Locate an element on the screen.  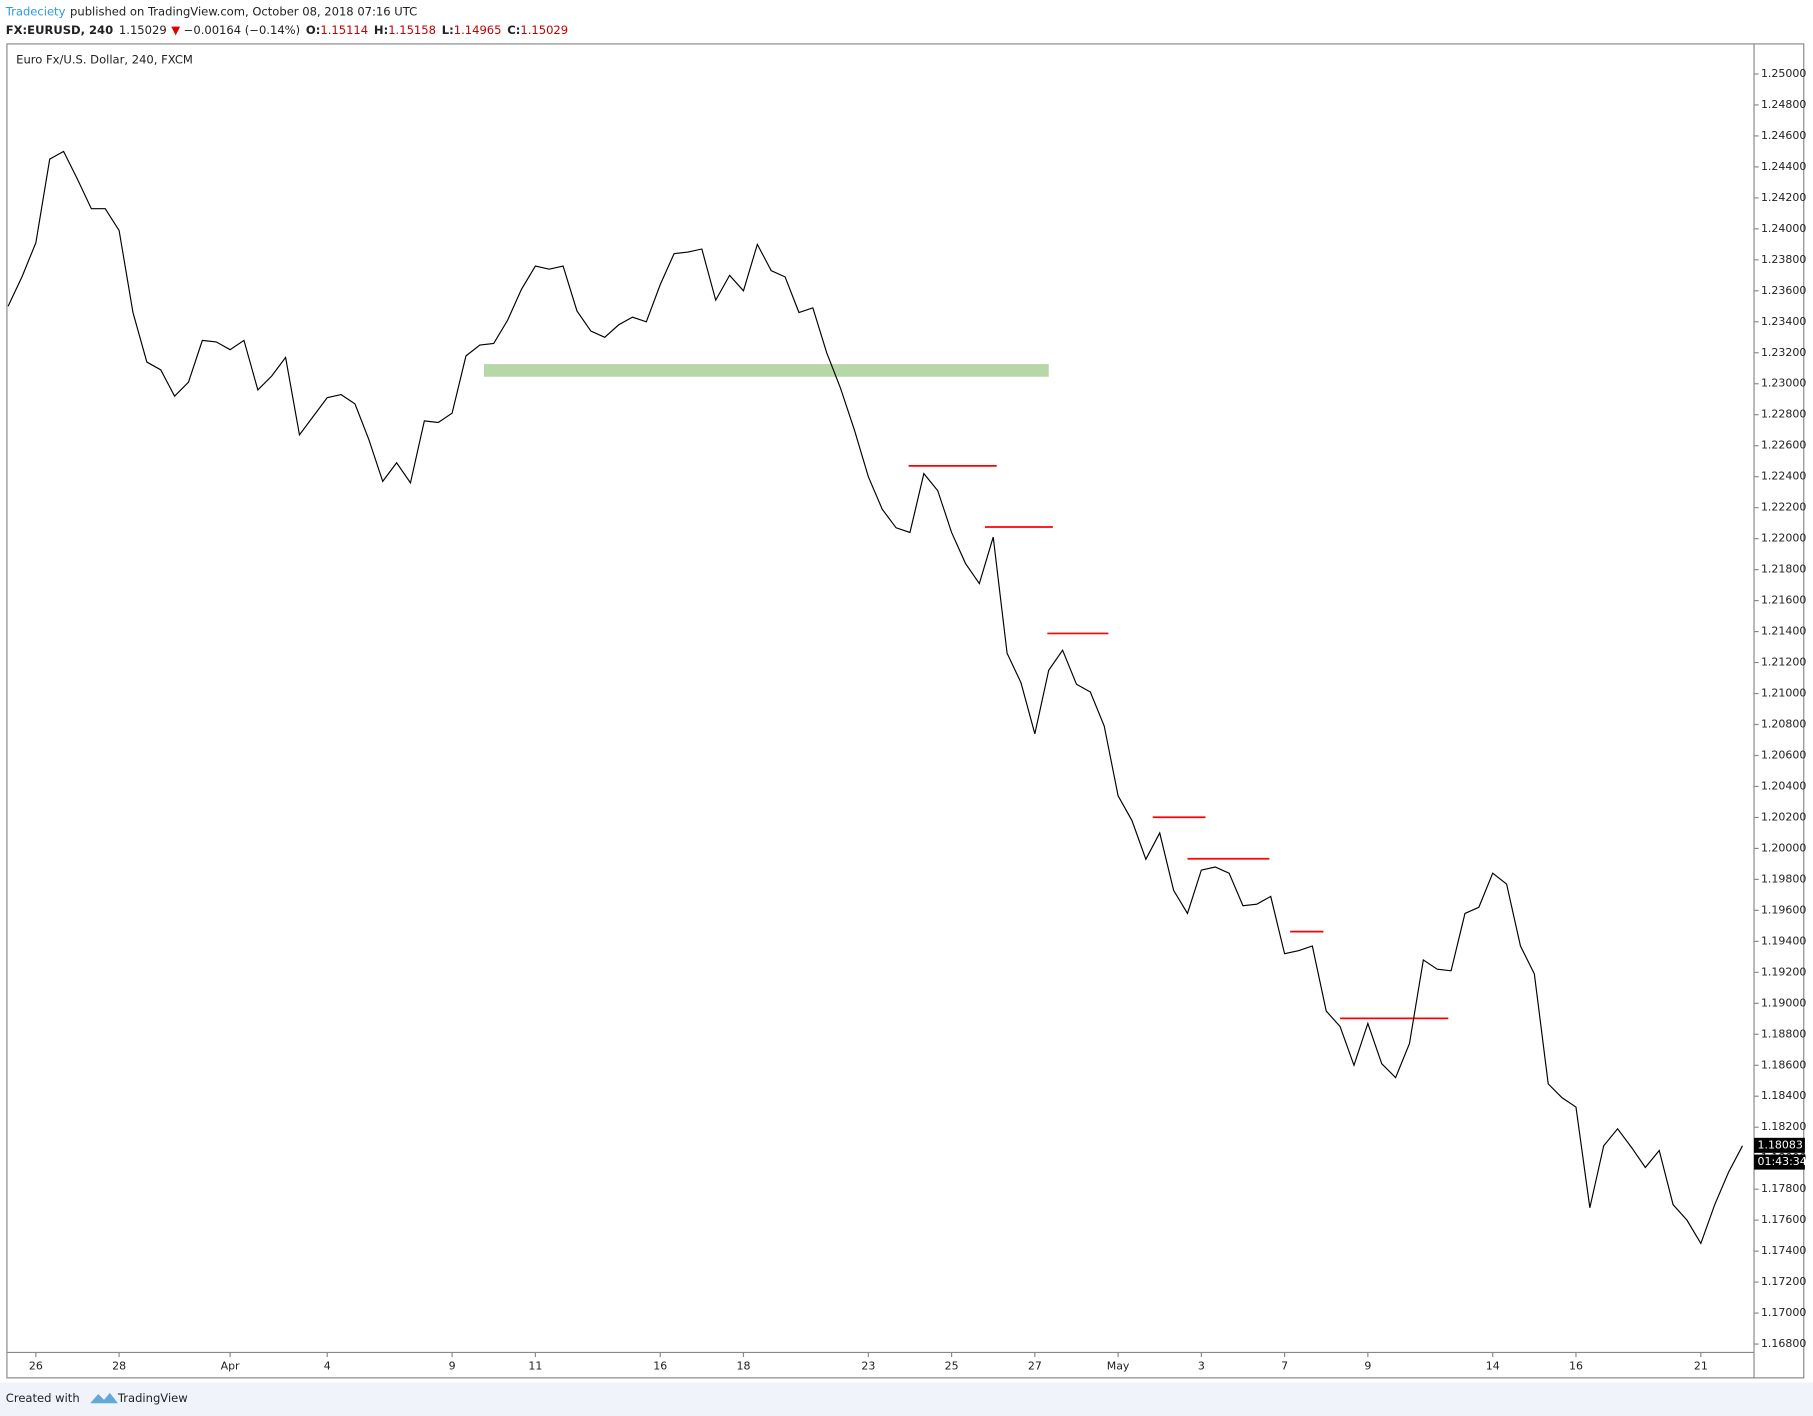
y-tick-label: 1.24400 is located at coordinates (1783, 166).